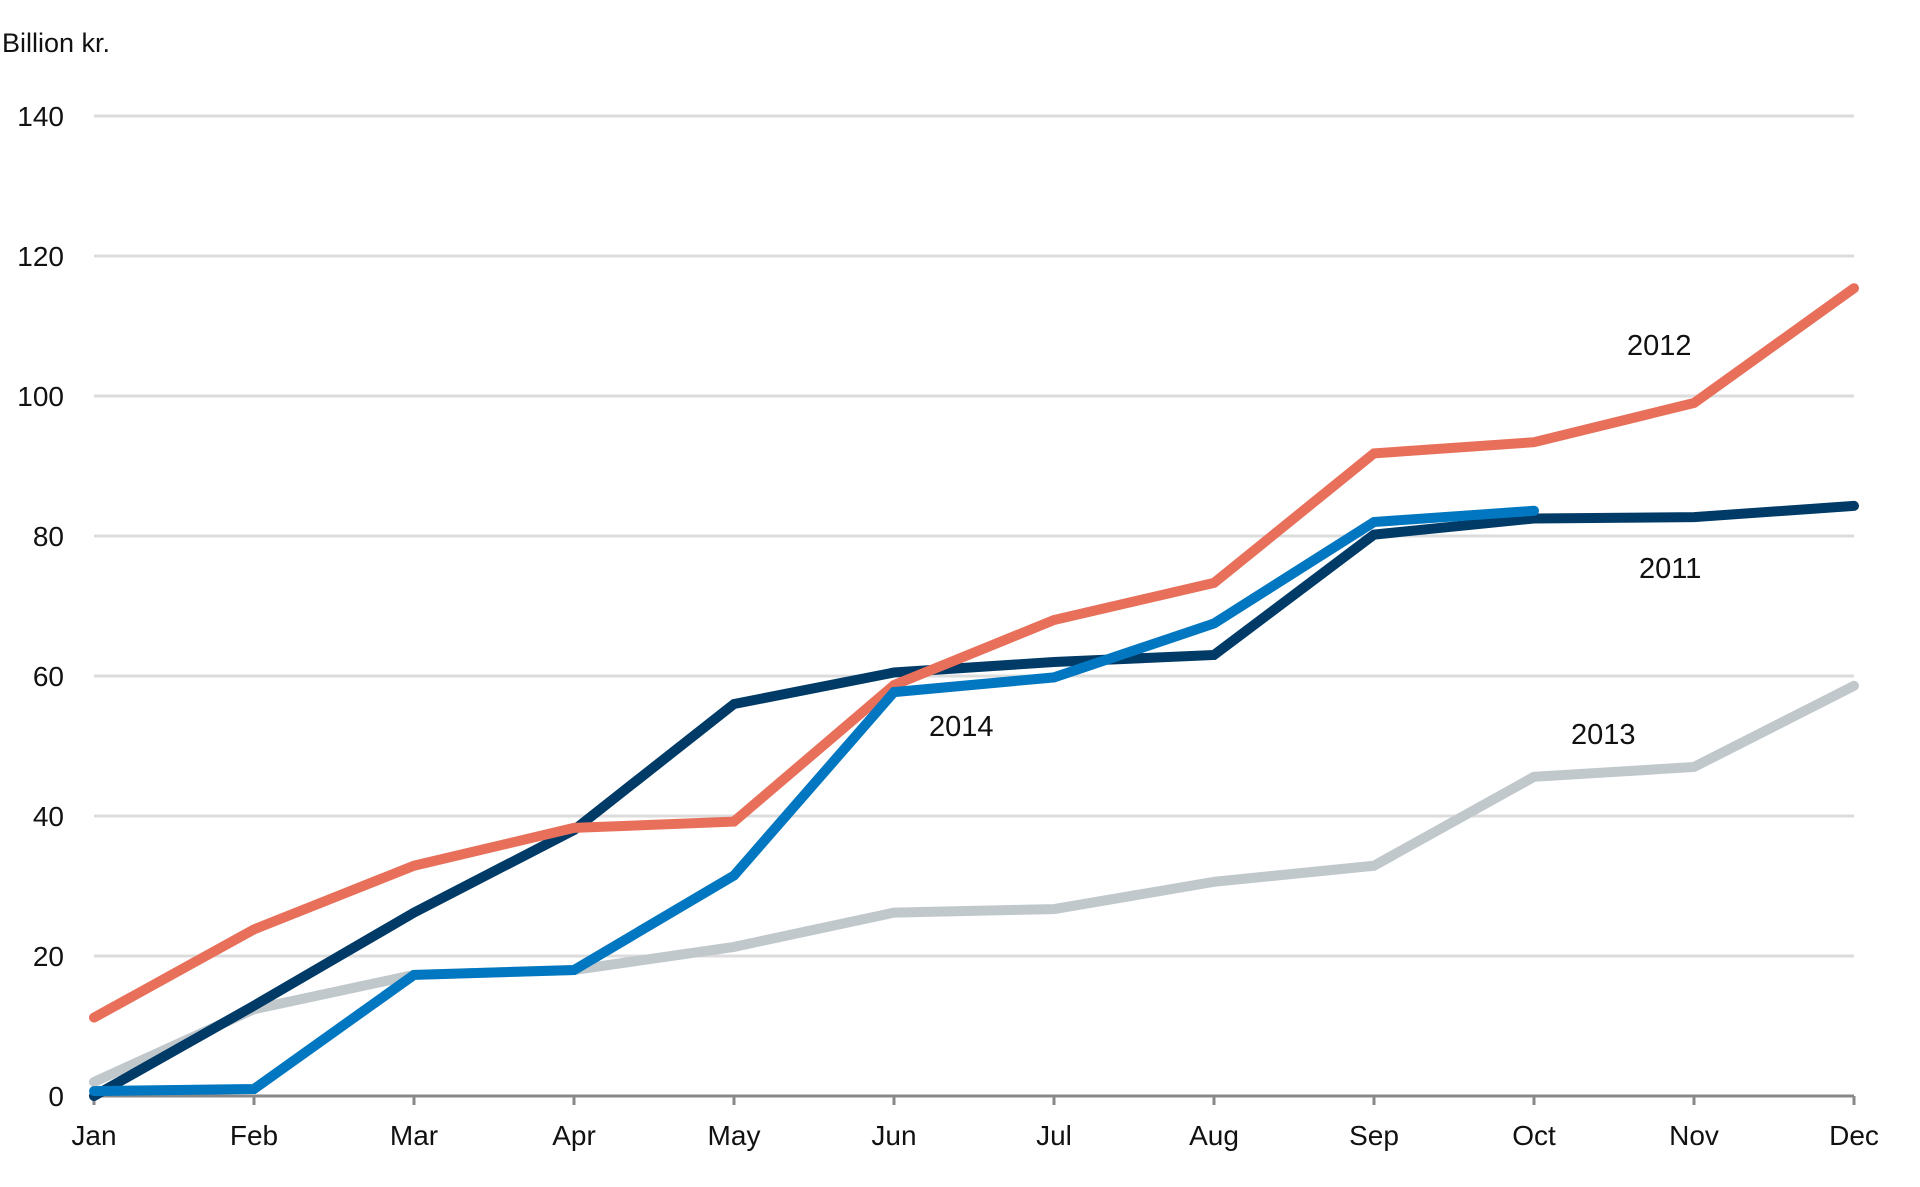 The width and height of the screenshot is (1920, 1187). Describe the element at coordinates (734, 1135) in the screenshot. I see `x-tick-label: May` at that location.